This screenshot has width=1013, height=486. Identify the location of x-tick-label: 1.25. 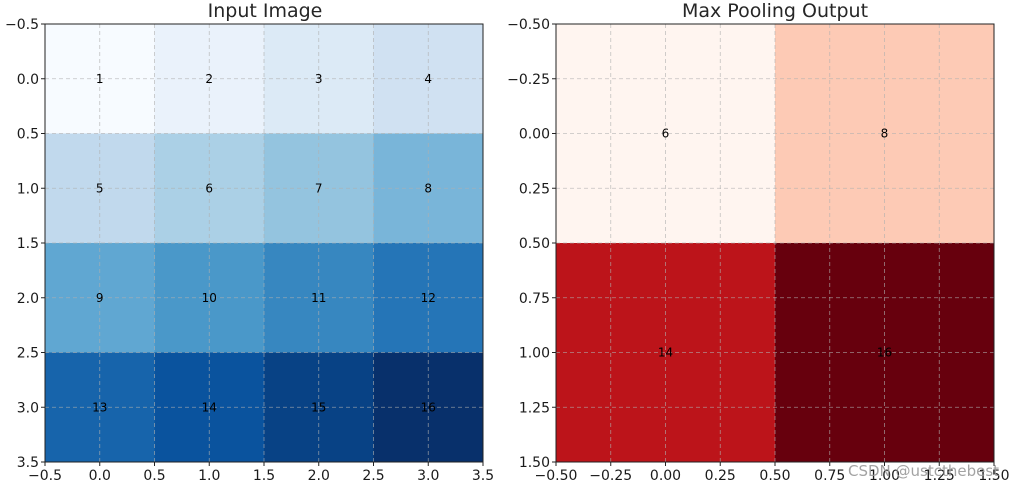
(939, 476).